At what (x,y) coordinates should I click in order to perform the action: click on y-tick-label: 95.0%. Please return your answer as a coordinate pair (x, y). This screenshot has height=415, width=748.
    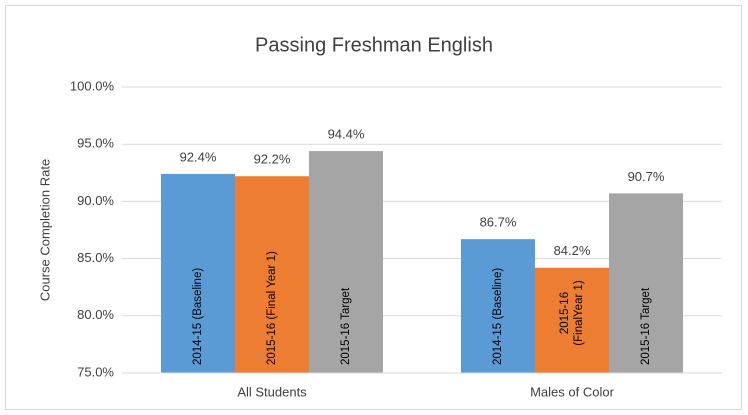
    Looking at the image, I should click on (95, 143).